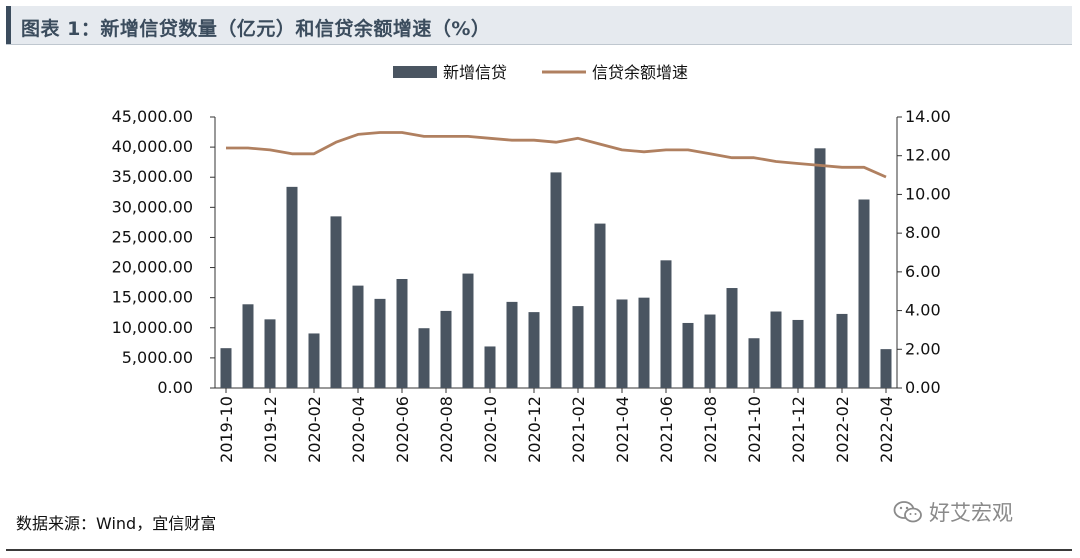 The width and height of the screenshot is (1080, 558). What do you see at coordinates (754, 429) in the screenshot?
I see `x-tick-label: 2021-10` at bounding box center [754, 429].